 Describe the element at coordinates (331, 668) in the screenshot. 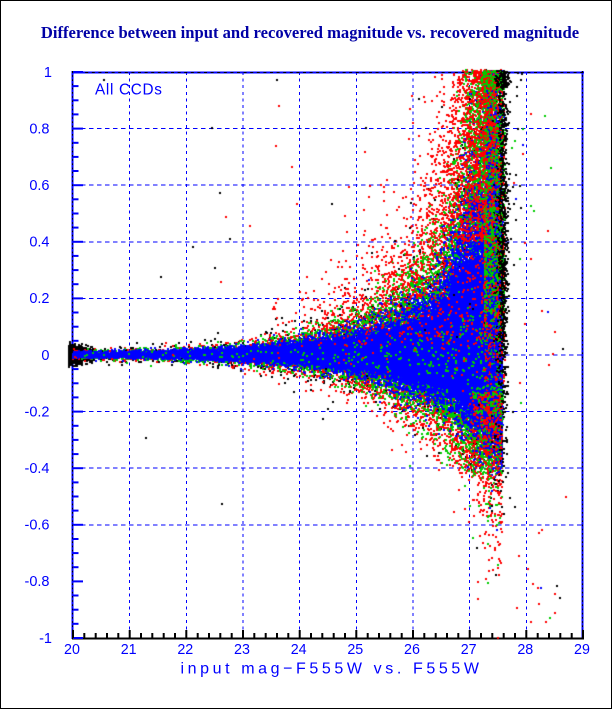

I see `svg-text: input mag−F555W vs. F555W` at that location.